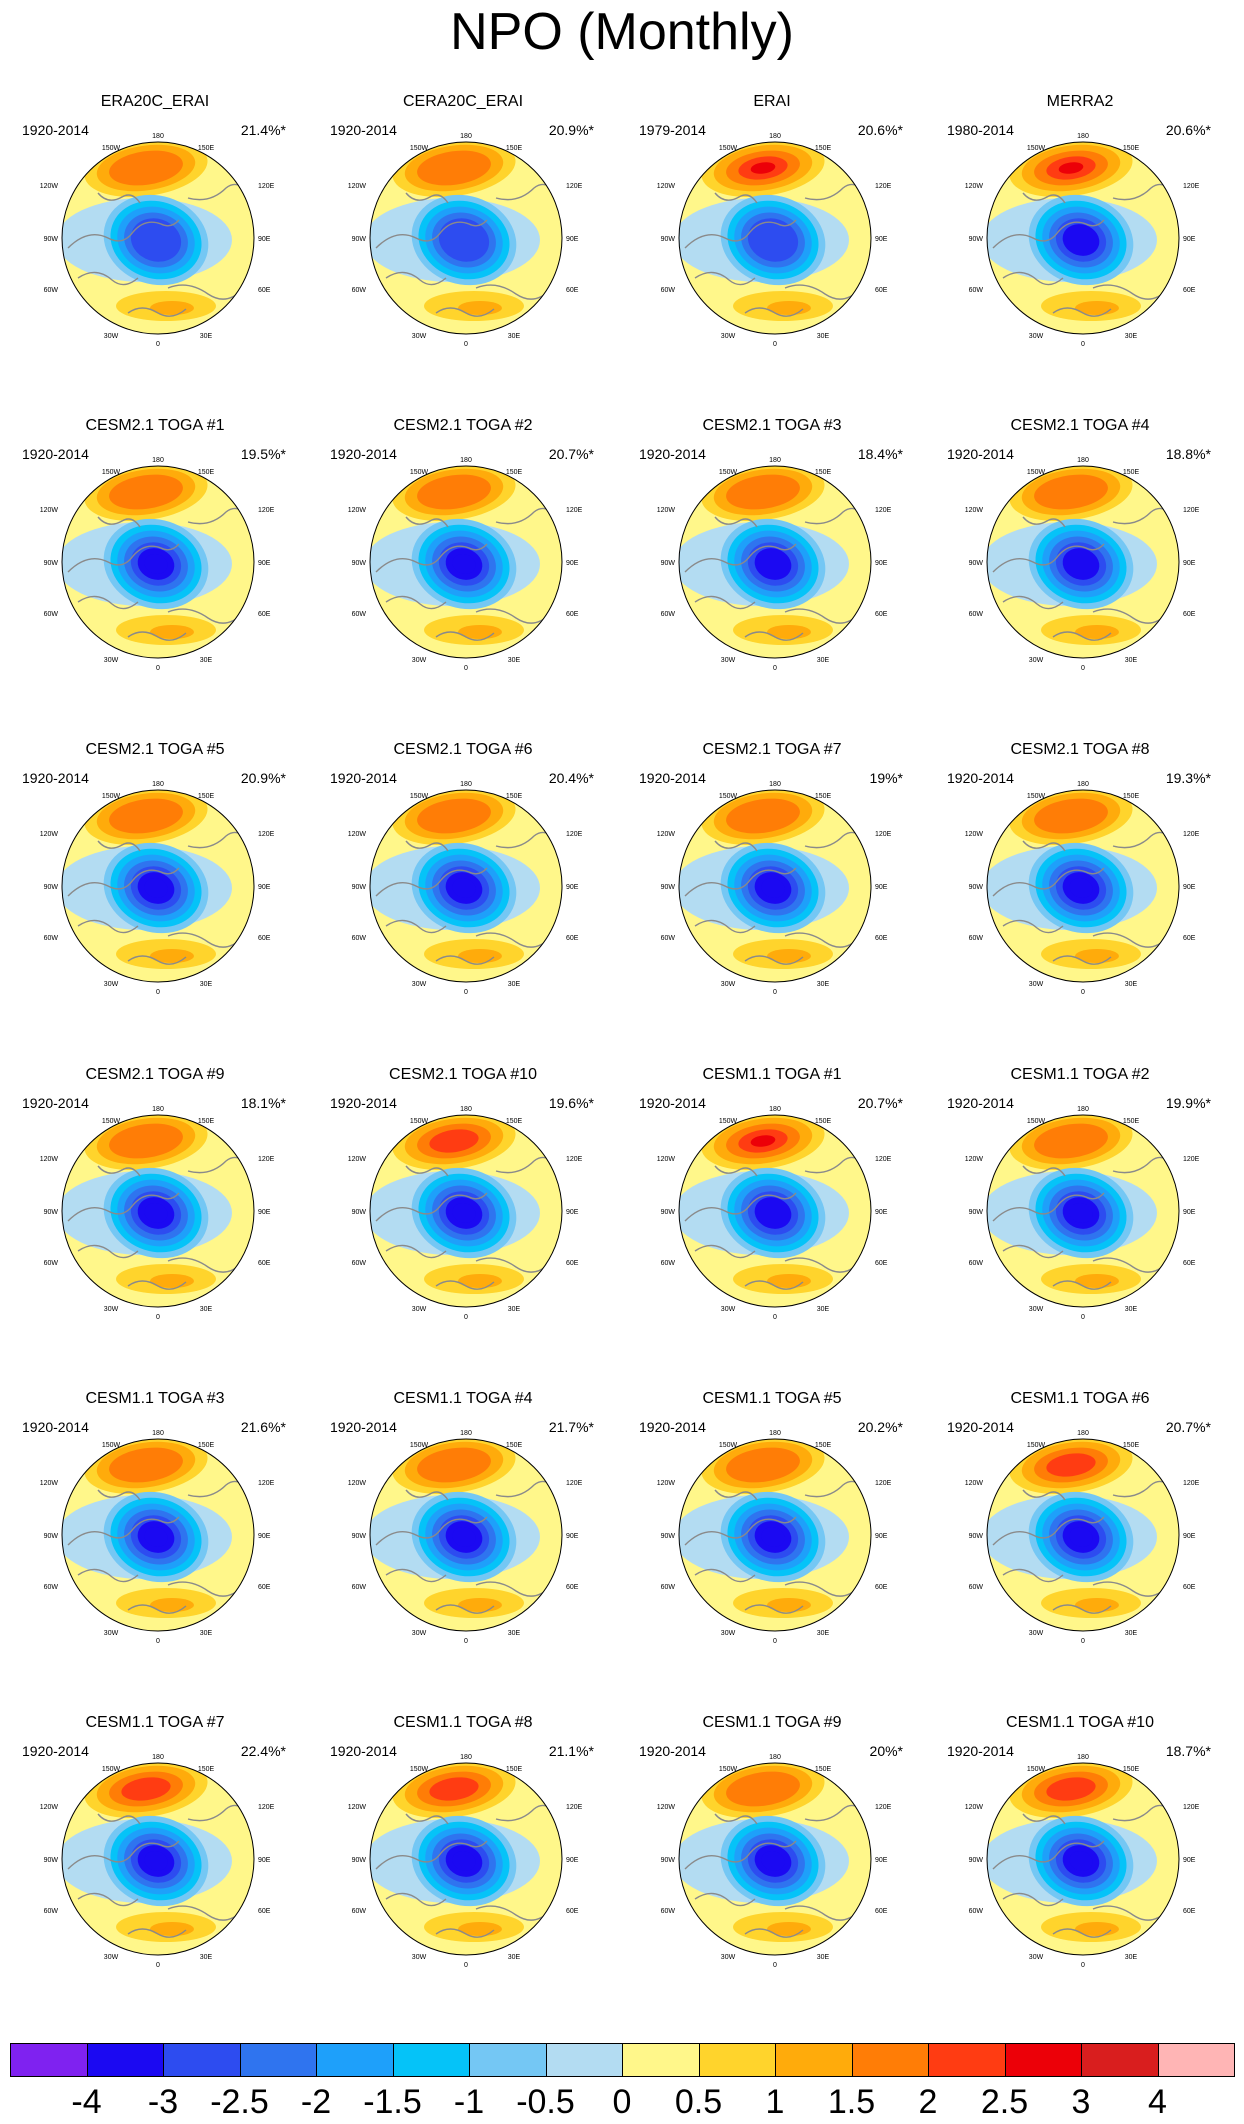 This screenshot has width=1244, height=2124. I want to click on panel-variance: 21.7%*, so click(571, 1427).